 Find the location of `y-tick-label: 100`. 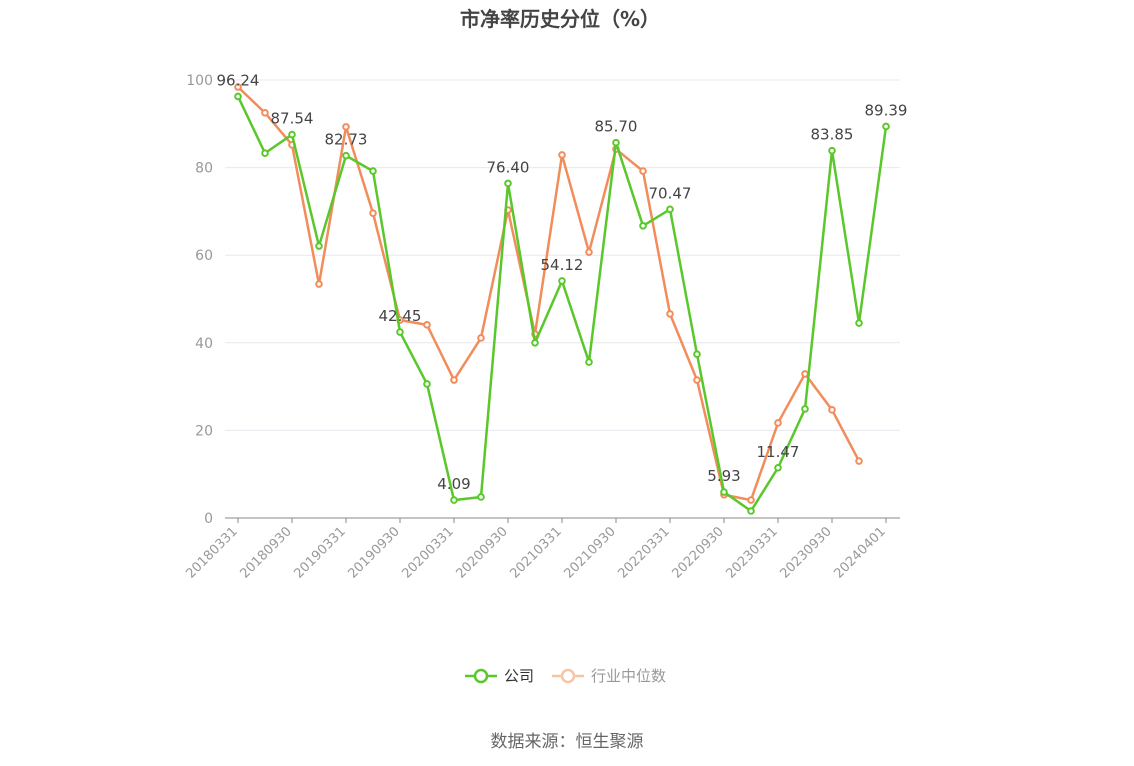

y-tick-label: 100 is located at coordinates (199, 81).